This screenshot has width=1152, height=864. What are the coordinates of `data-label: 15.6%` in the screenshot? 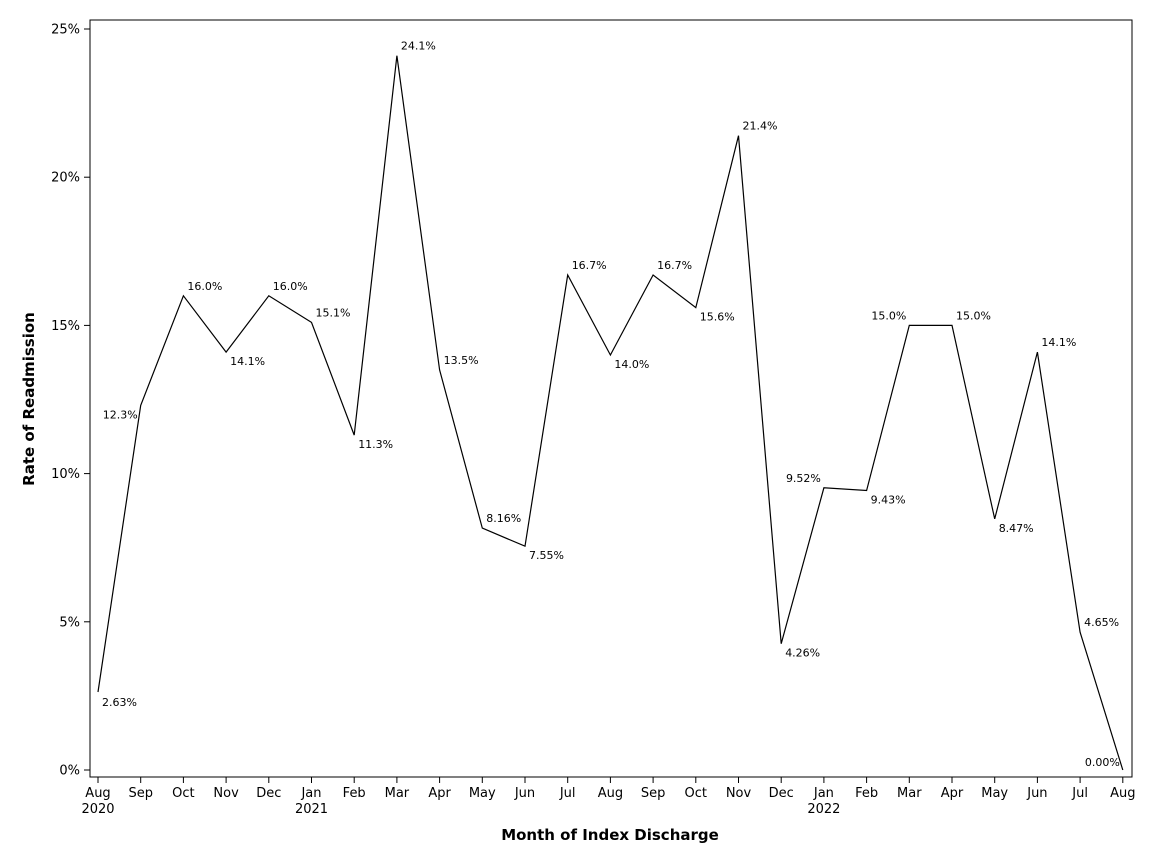 It's located at (717, 317).